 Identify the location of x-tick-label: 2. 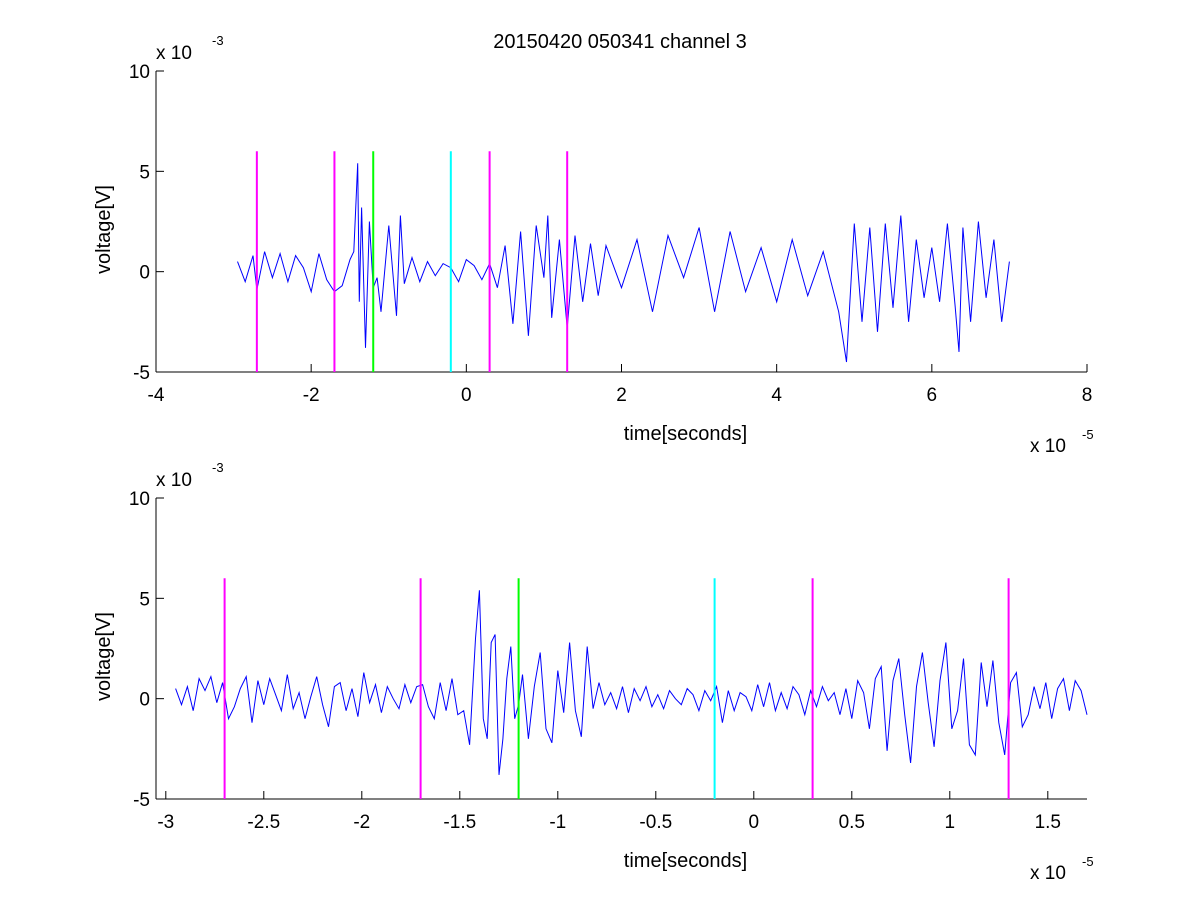
(621, 395).